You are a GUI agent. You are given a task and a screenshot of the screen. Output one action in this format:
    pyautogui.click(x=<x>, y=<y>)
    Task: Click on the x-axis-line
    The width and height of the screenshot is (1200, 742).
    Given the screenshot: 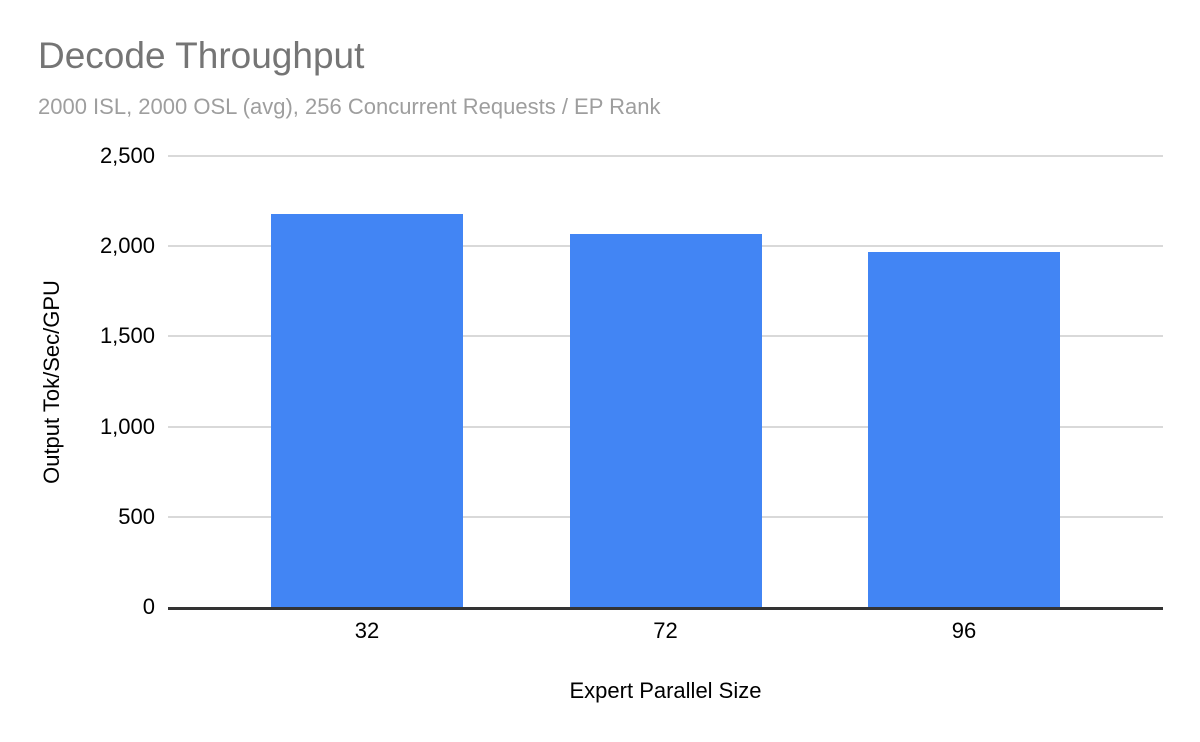 What is the action you would take?
    pyautogui.click(x=665, y=608)
    